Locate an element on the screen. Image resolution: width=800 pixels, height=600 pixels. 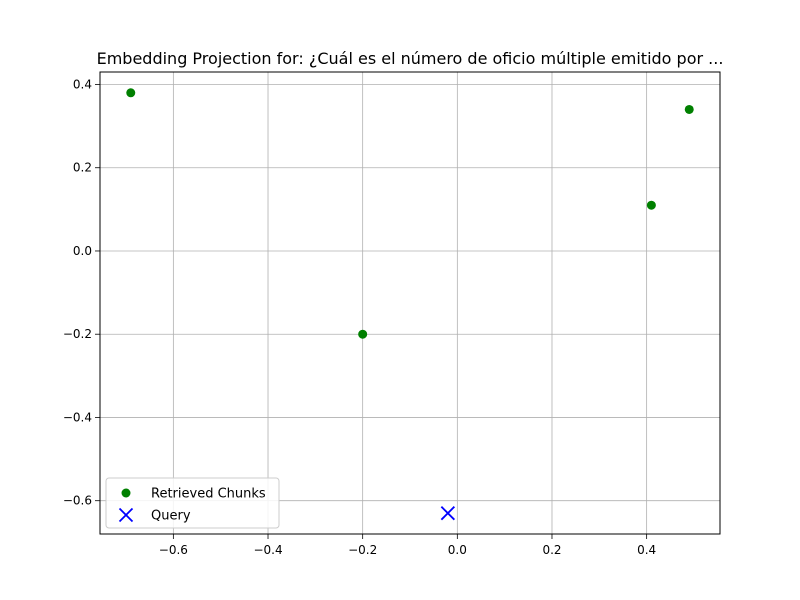
legend-chunk-marker is located at coordinates (126, 493).